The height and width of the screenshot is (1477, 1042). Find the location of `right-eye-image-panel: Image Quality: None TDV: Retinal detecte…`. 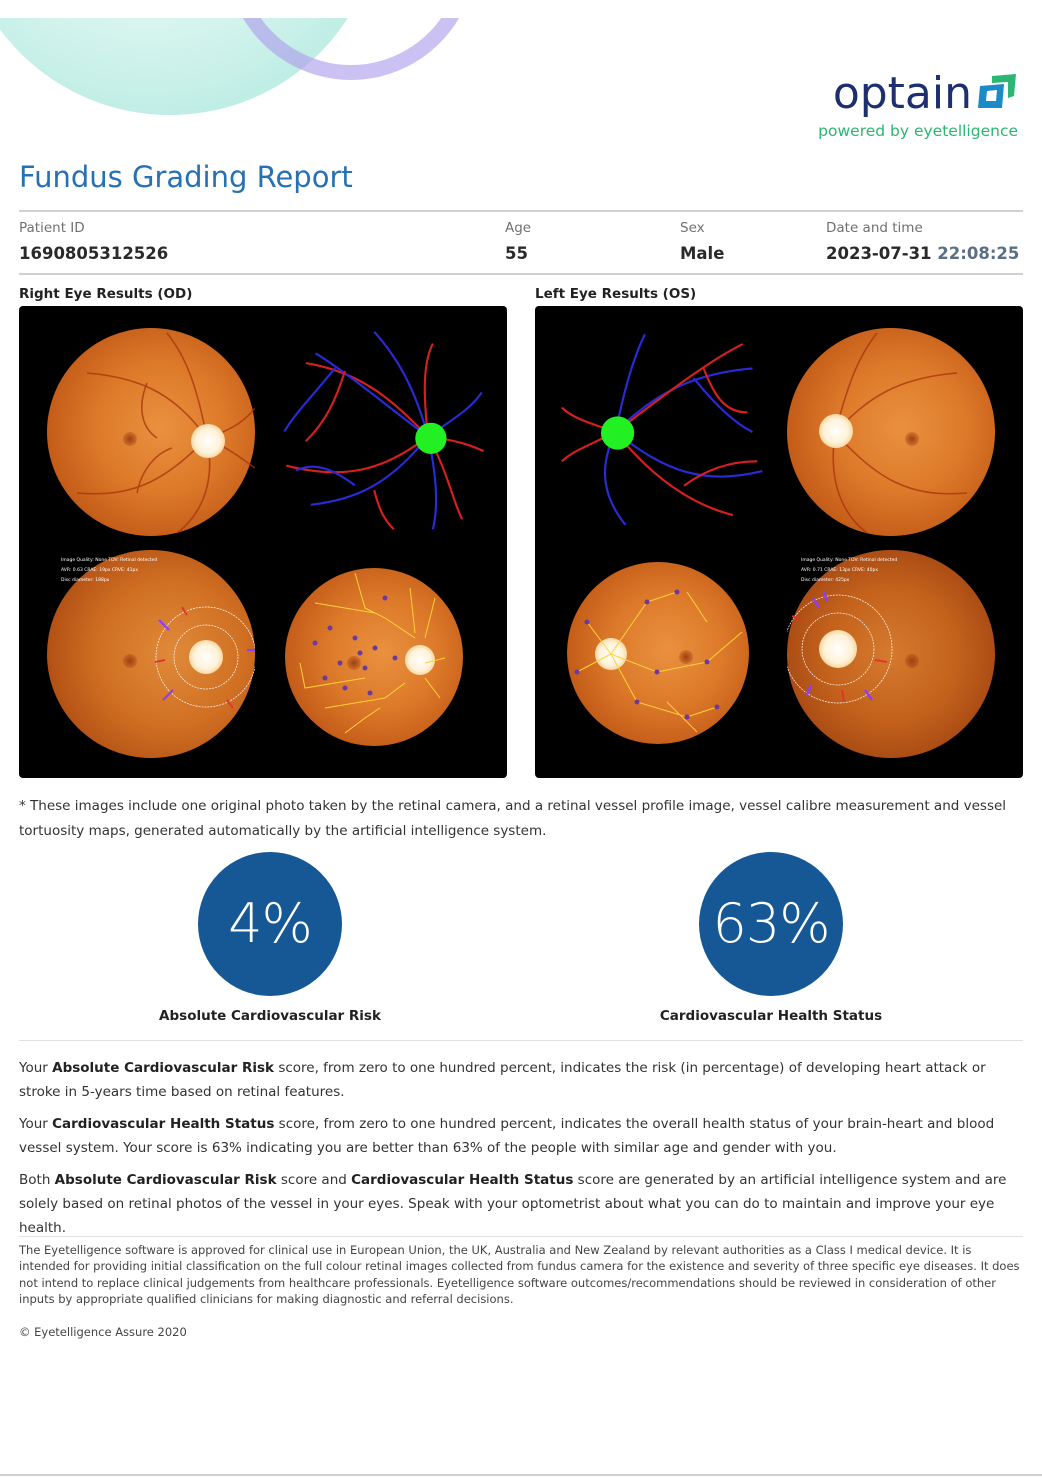

right-eye-image-panel: Image Quality: None TDV: Retinal detecte… is located at coordinates (263, 542).